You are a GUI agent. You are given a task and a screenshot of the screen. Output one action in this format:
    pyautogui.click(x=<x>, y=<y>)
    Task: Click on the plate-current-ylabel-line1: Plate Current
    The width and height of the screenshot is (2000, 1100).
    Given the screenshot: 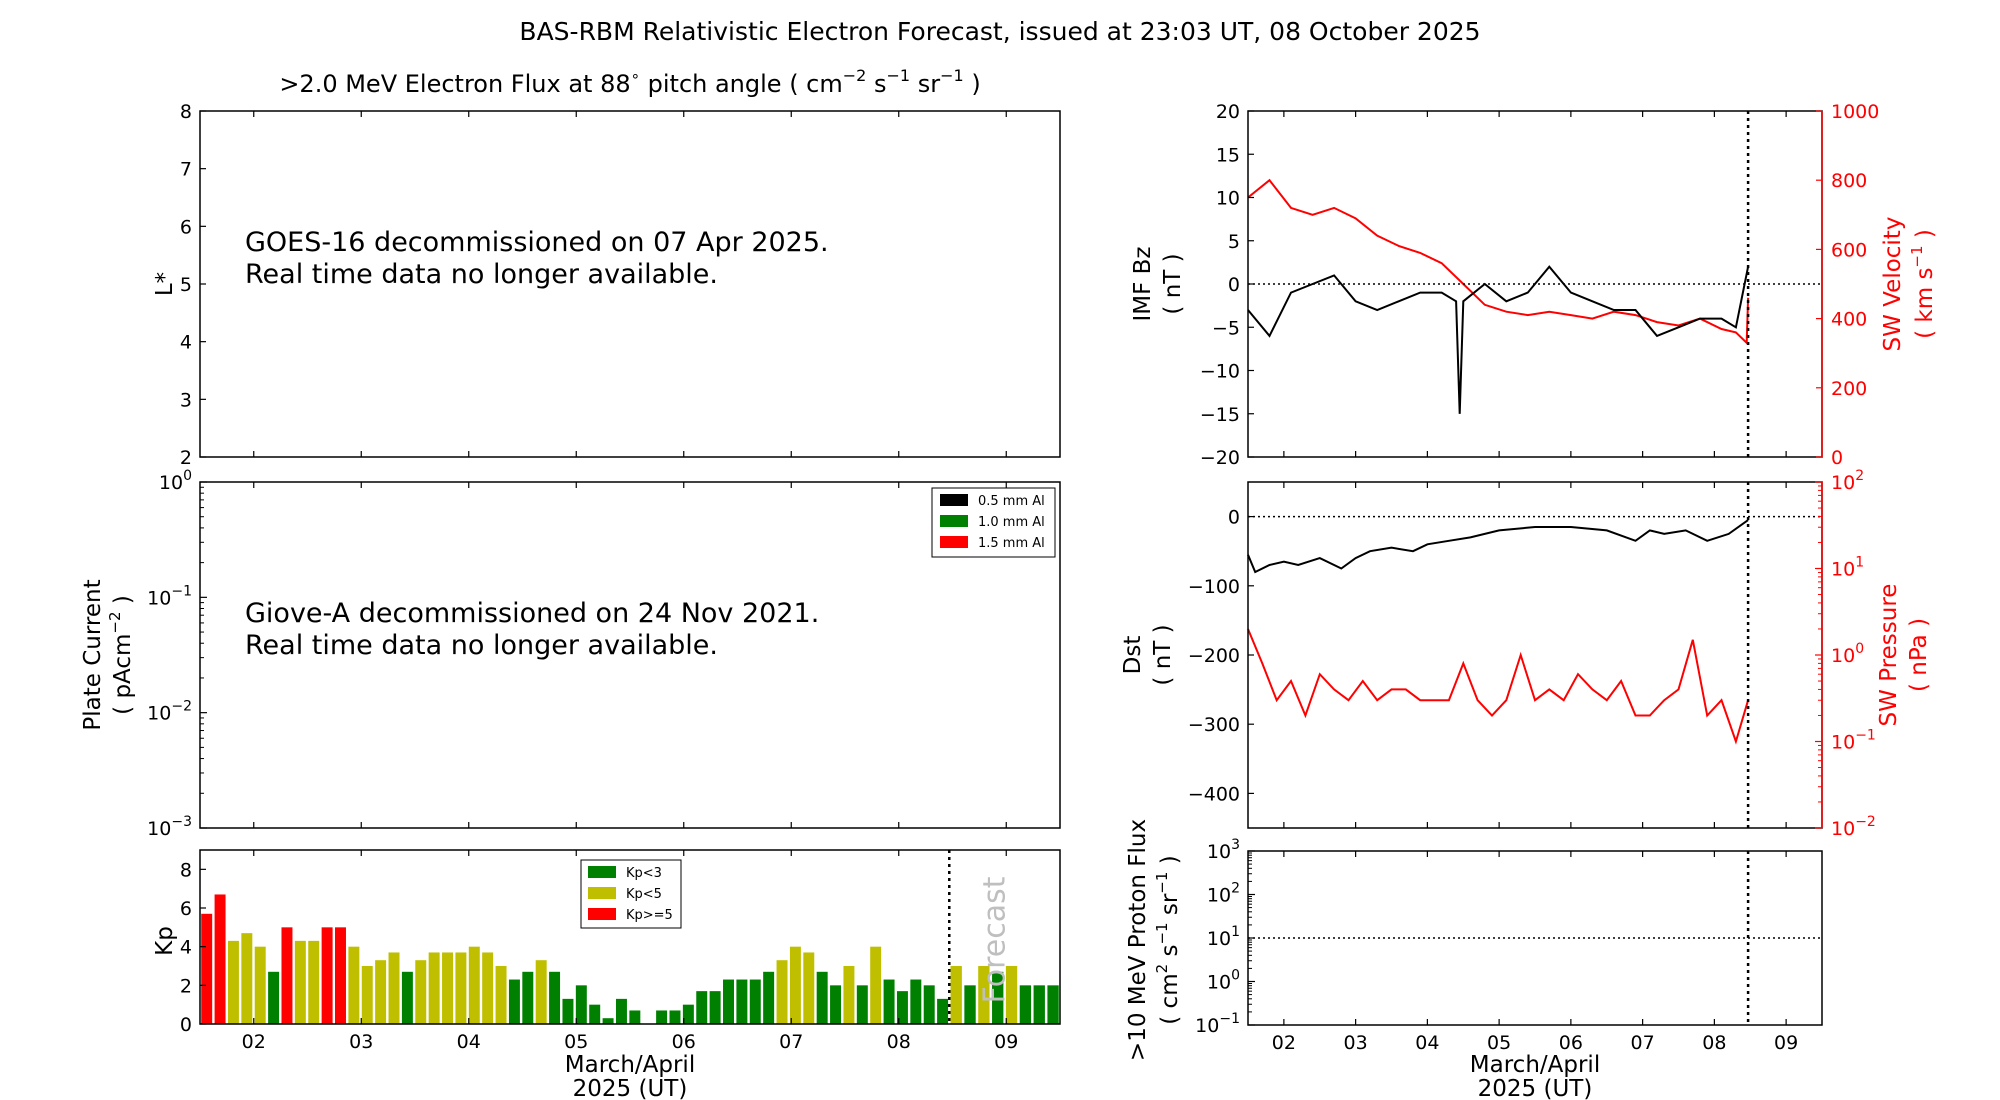 What is the action you would take?
    pyautogui.click(x=93, y=654)
    